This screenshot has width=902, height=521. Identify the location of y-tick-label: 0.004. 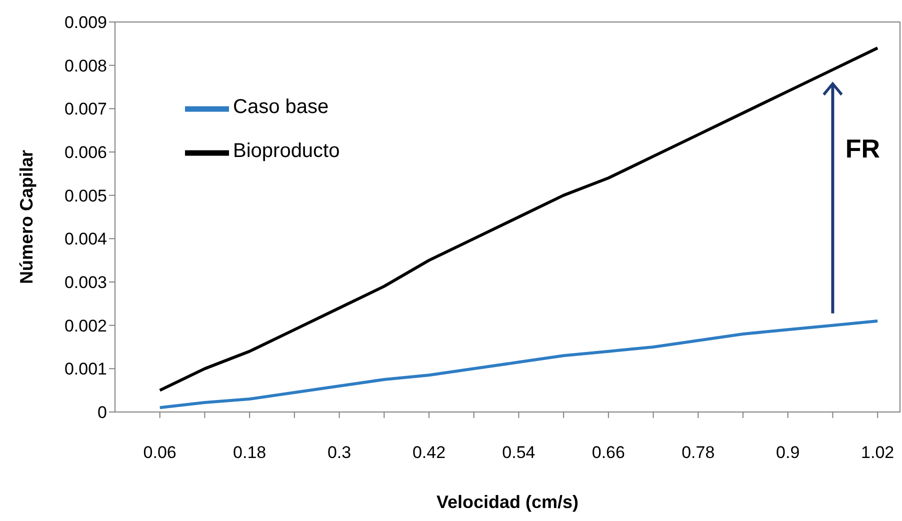
(85, 239).